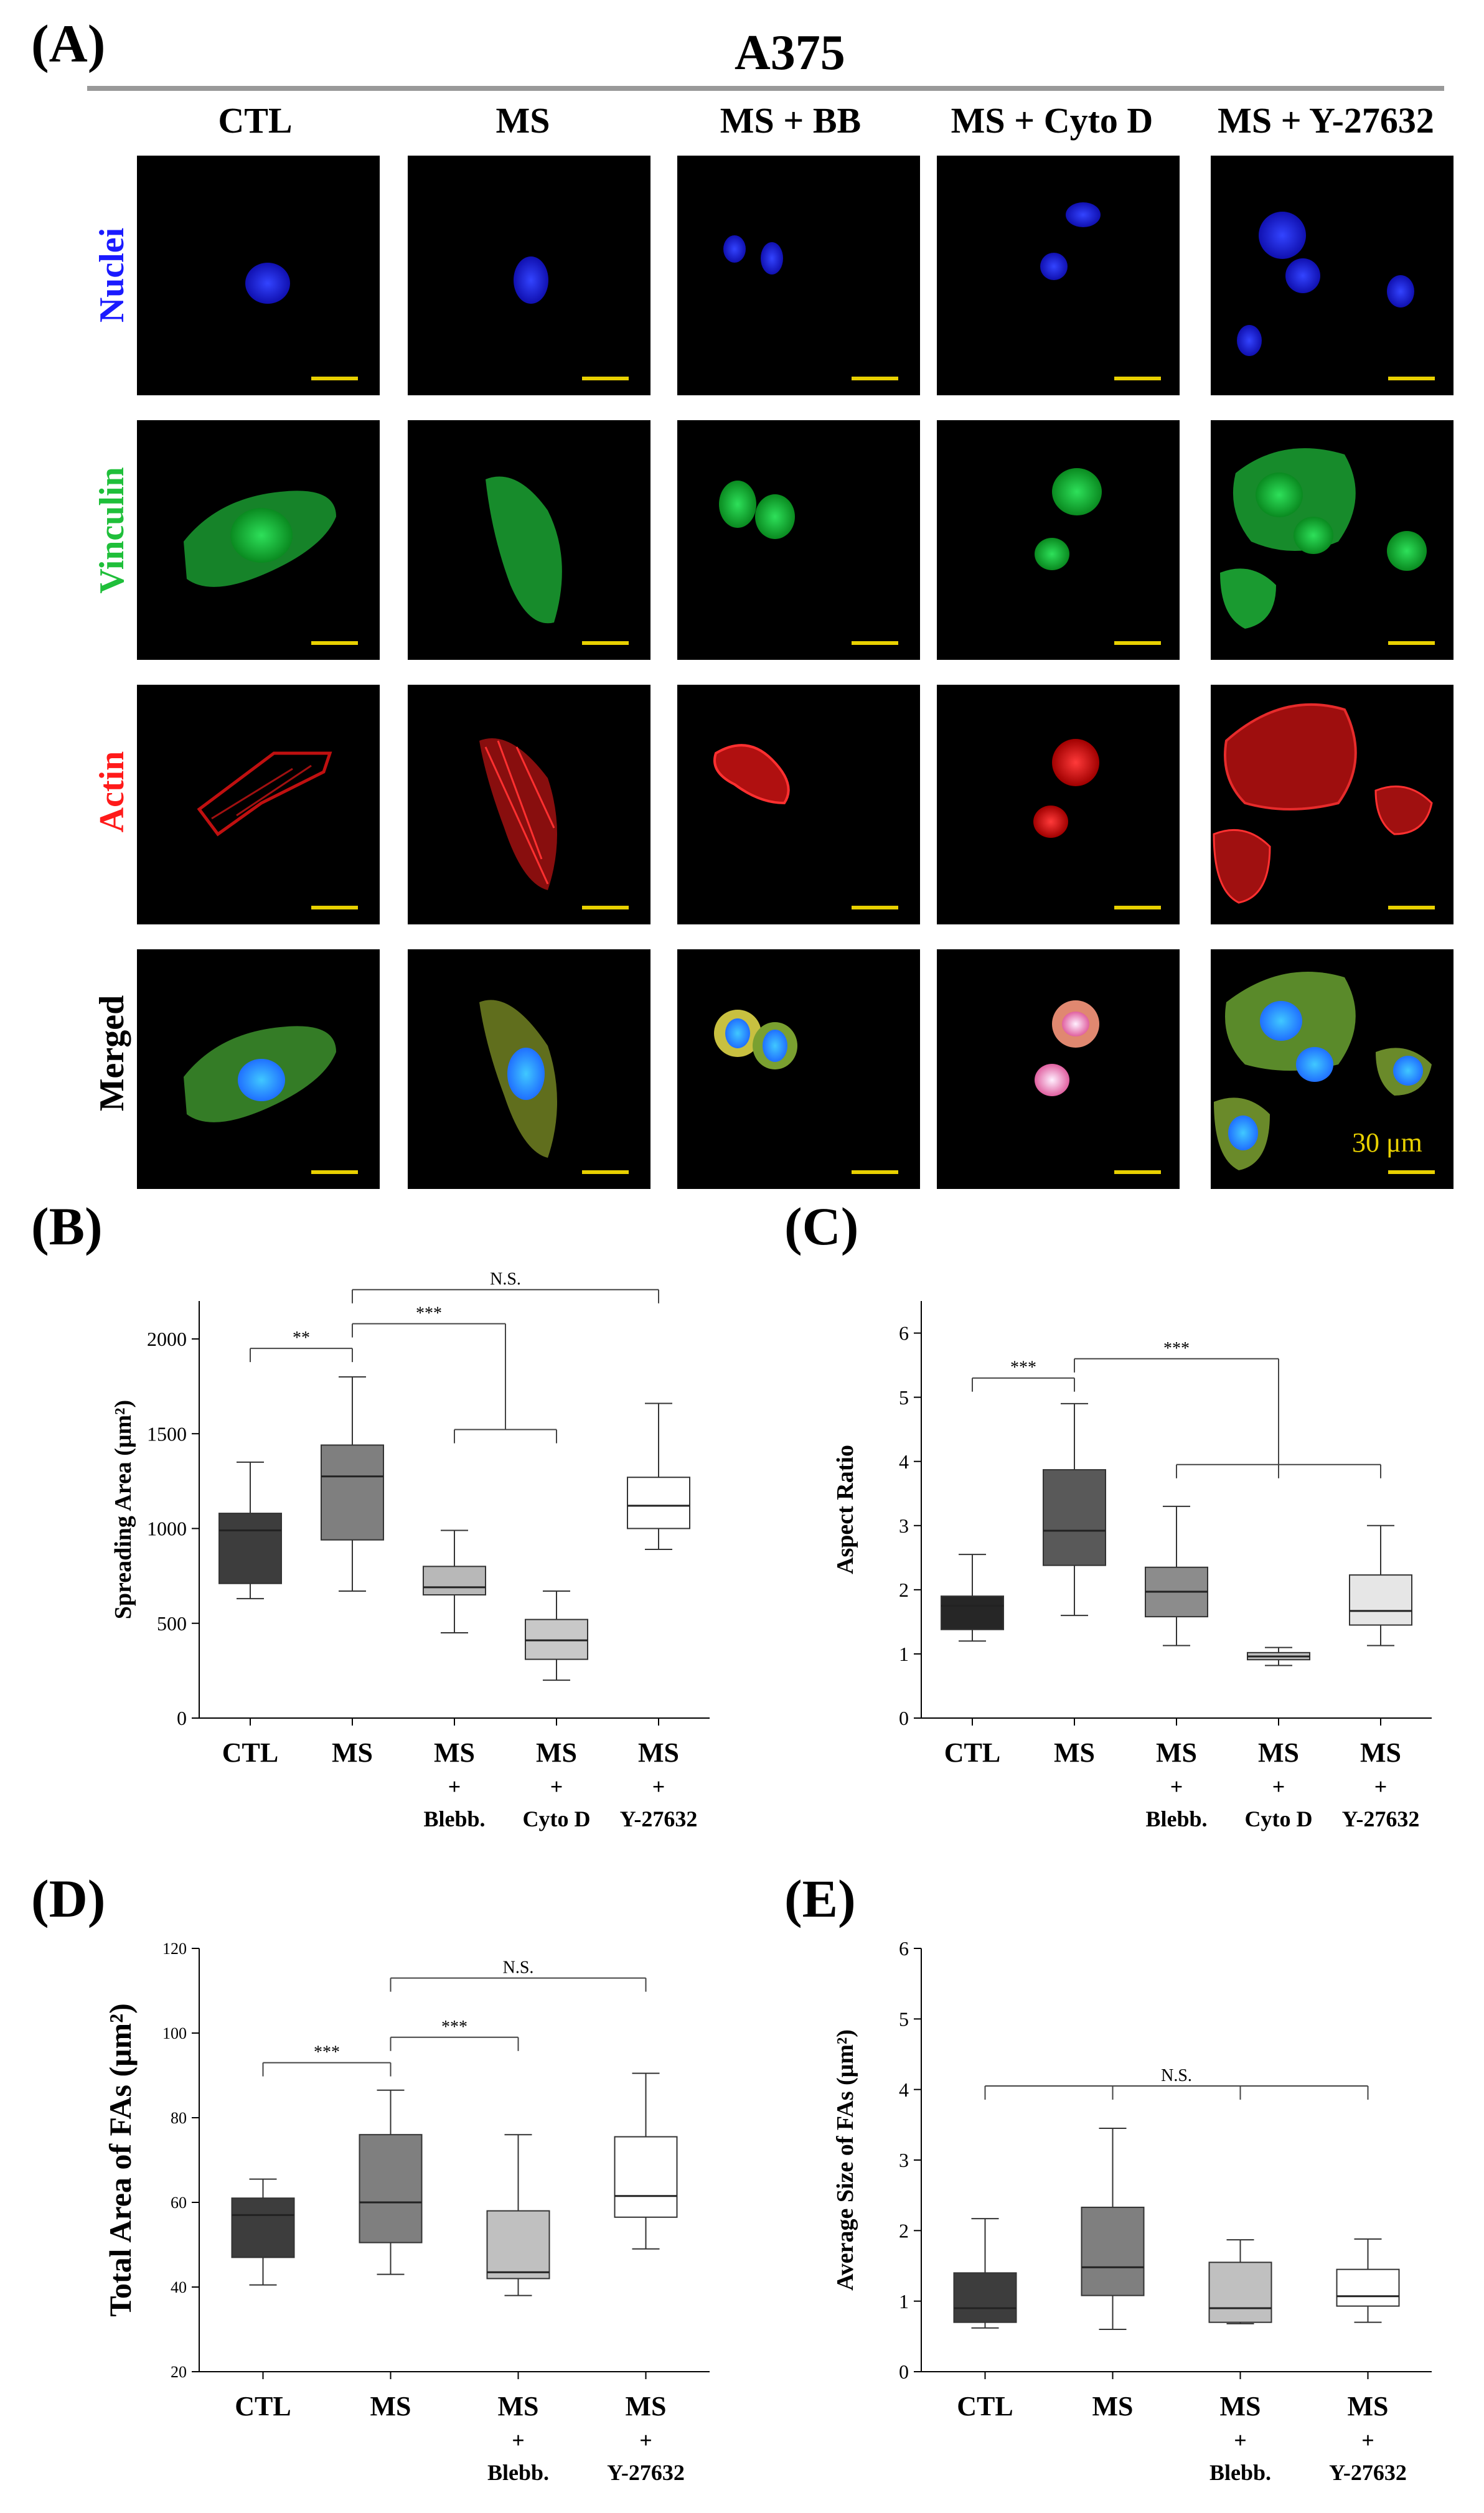  What do you see at coordinates (1058, 275) in the screenshot?
I see `micrograph-nuclei-ms-cytod` at bounding box center [1058, 275].